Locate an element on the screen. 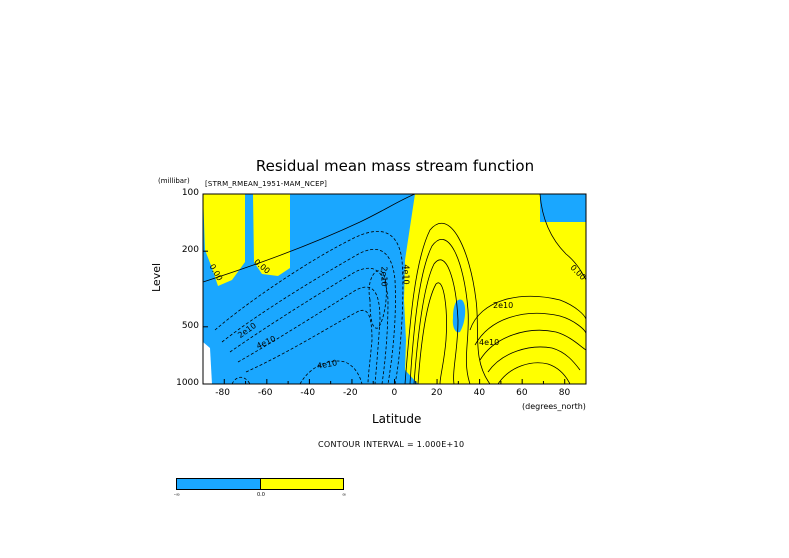 This screenshot has width=789, height=558. x-tick-label: -20 is located at coordinates (350, 393).